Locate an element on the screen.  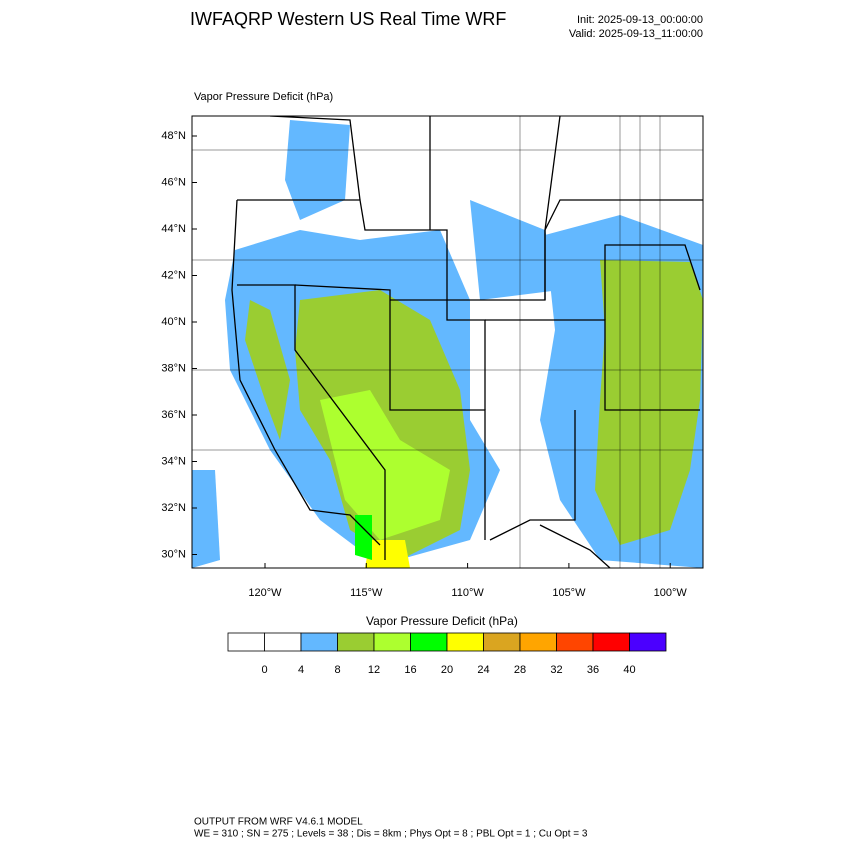
lat-label: 30°N is located at coordinates (173, 554).